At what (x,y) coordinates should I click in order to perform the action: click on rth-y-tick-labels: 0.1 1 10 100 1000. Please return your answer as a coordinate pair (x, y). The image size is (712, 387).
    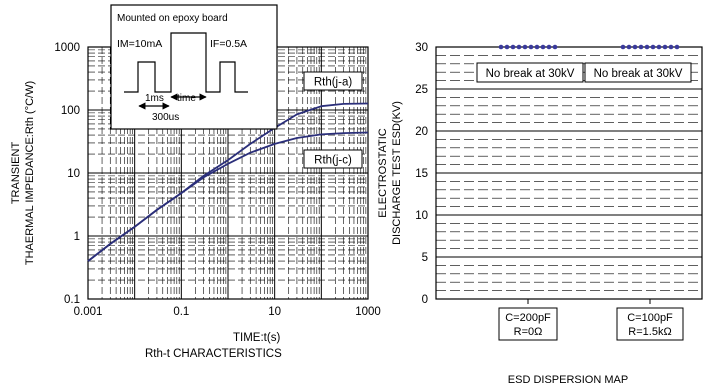
    Looking at the image, I should click on (67, 174).